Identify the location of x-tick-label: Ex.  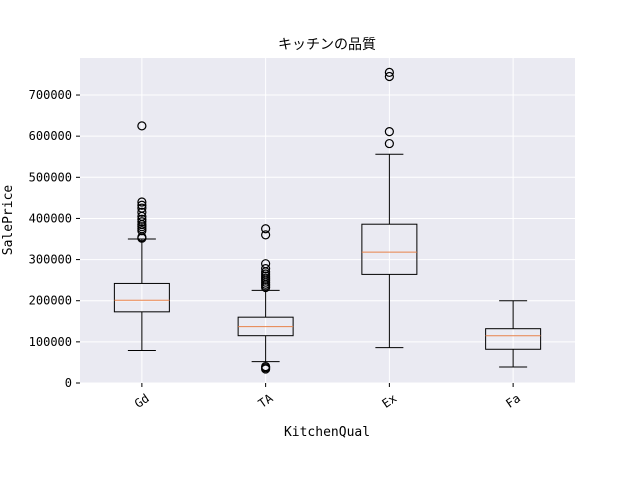
(389, 401).